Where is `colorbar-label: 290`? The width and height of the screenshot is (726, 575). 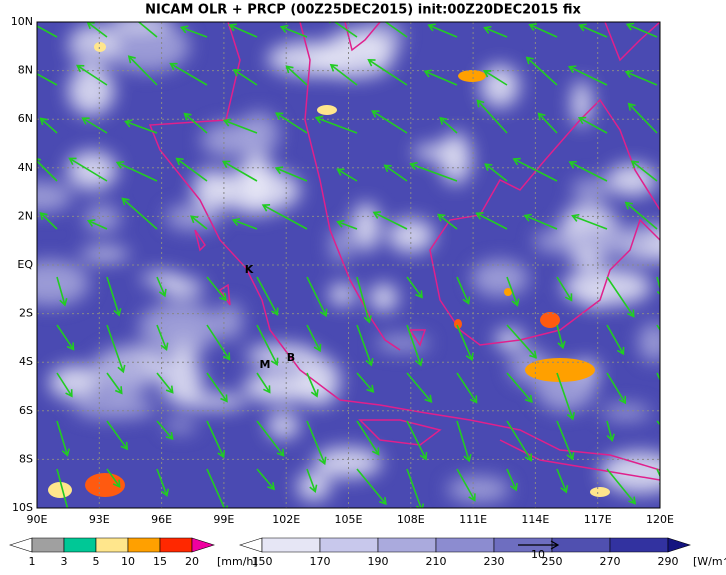
colorbar-label: 290 is located at coordinates (668, 561).